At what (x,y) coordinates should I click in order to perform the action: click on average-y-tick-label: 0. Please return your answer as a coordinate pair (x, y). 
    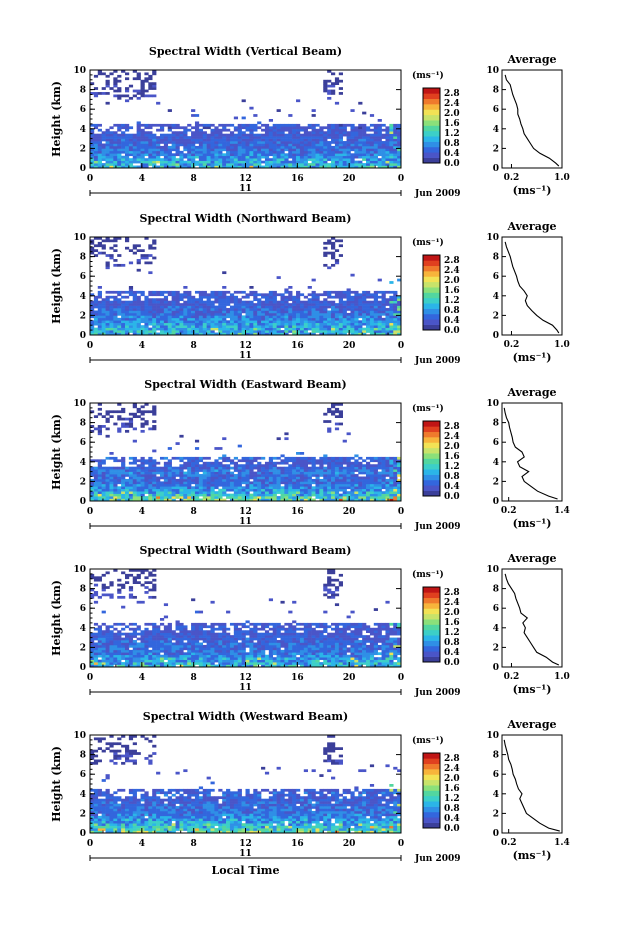
    Looking at the image, I should click on (496, 169).